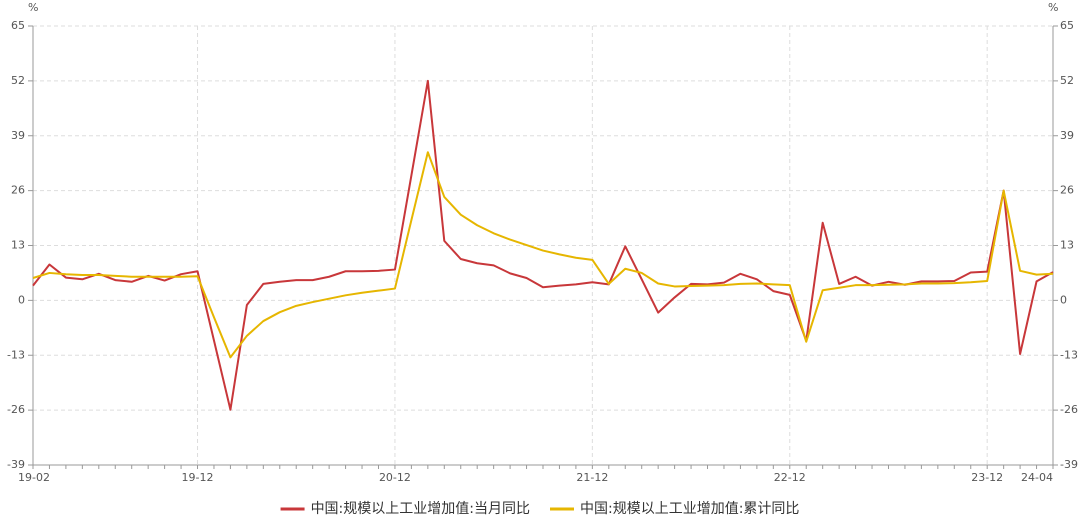 The height and width of the screenshot is (526, 1080). What do you see at coordinates (198, 477) in the screenshot?
I see `x-tick-label: 19-12` at bounding box center [198, 477].